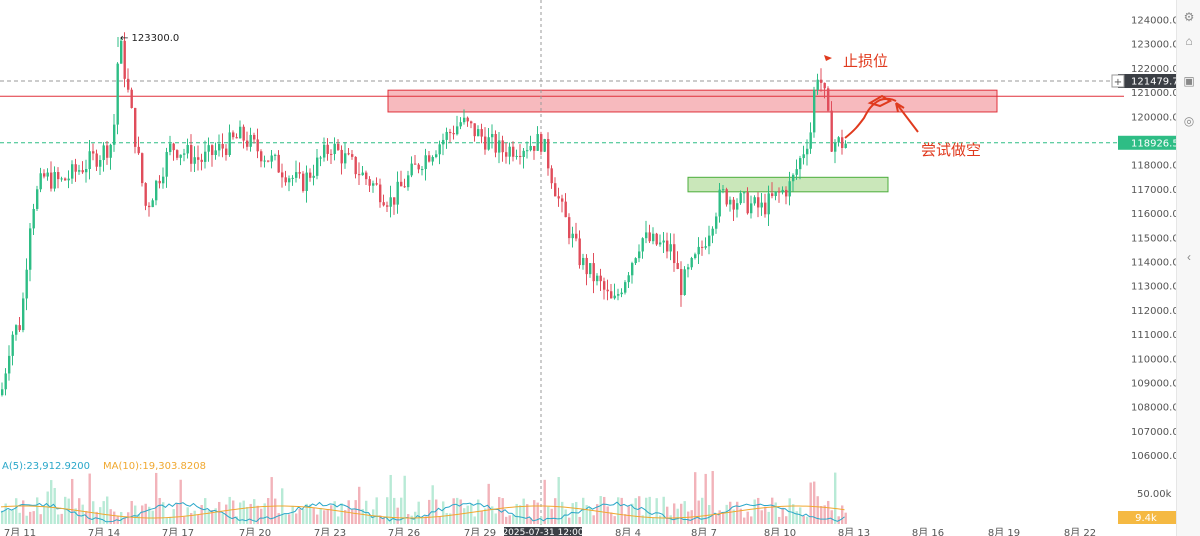 Image resolution: width=1200 pixels, height=536 pixels. I want to click on settings-icon: ⚙, so click(1189, 17).